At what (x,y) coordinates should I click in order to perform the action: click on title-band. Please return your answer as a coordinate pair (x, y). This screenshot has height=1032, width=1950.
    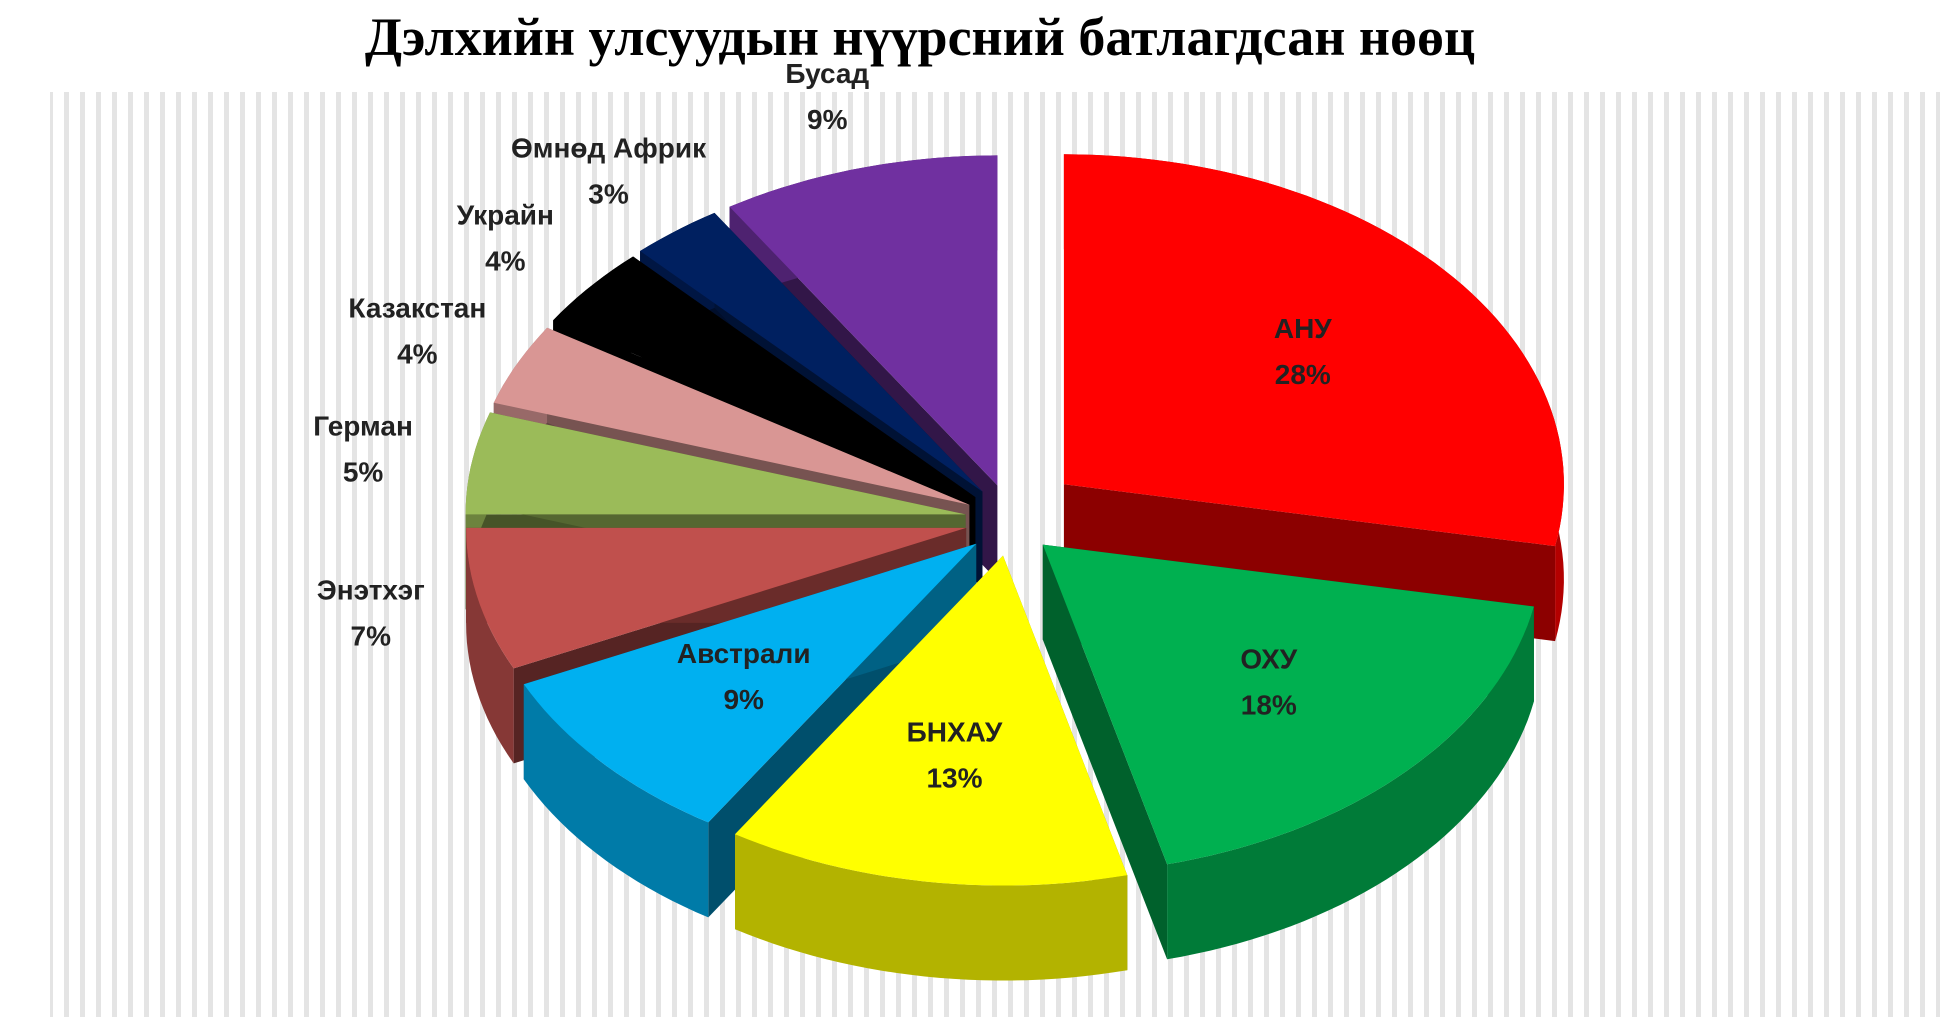
    Looking at the image, I should click on (975, 44).